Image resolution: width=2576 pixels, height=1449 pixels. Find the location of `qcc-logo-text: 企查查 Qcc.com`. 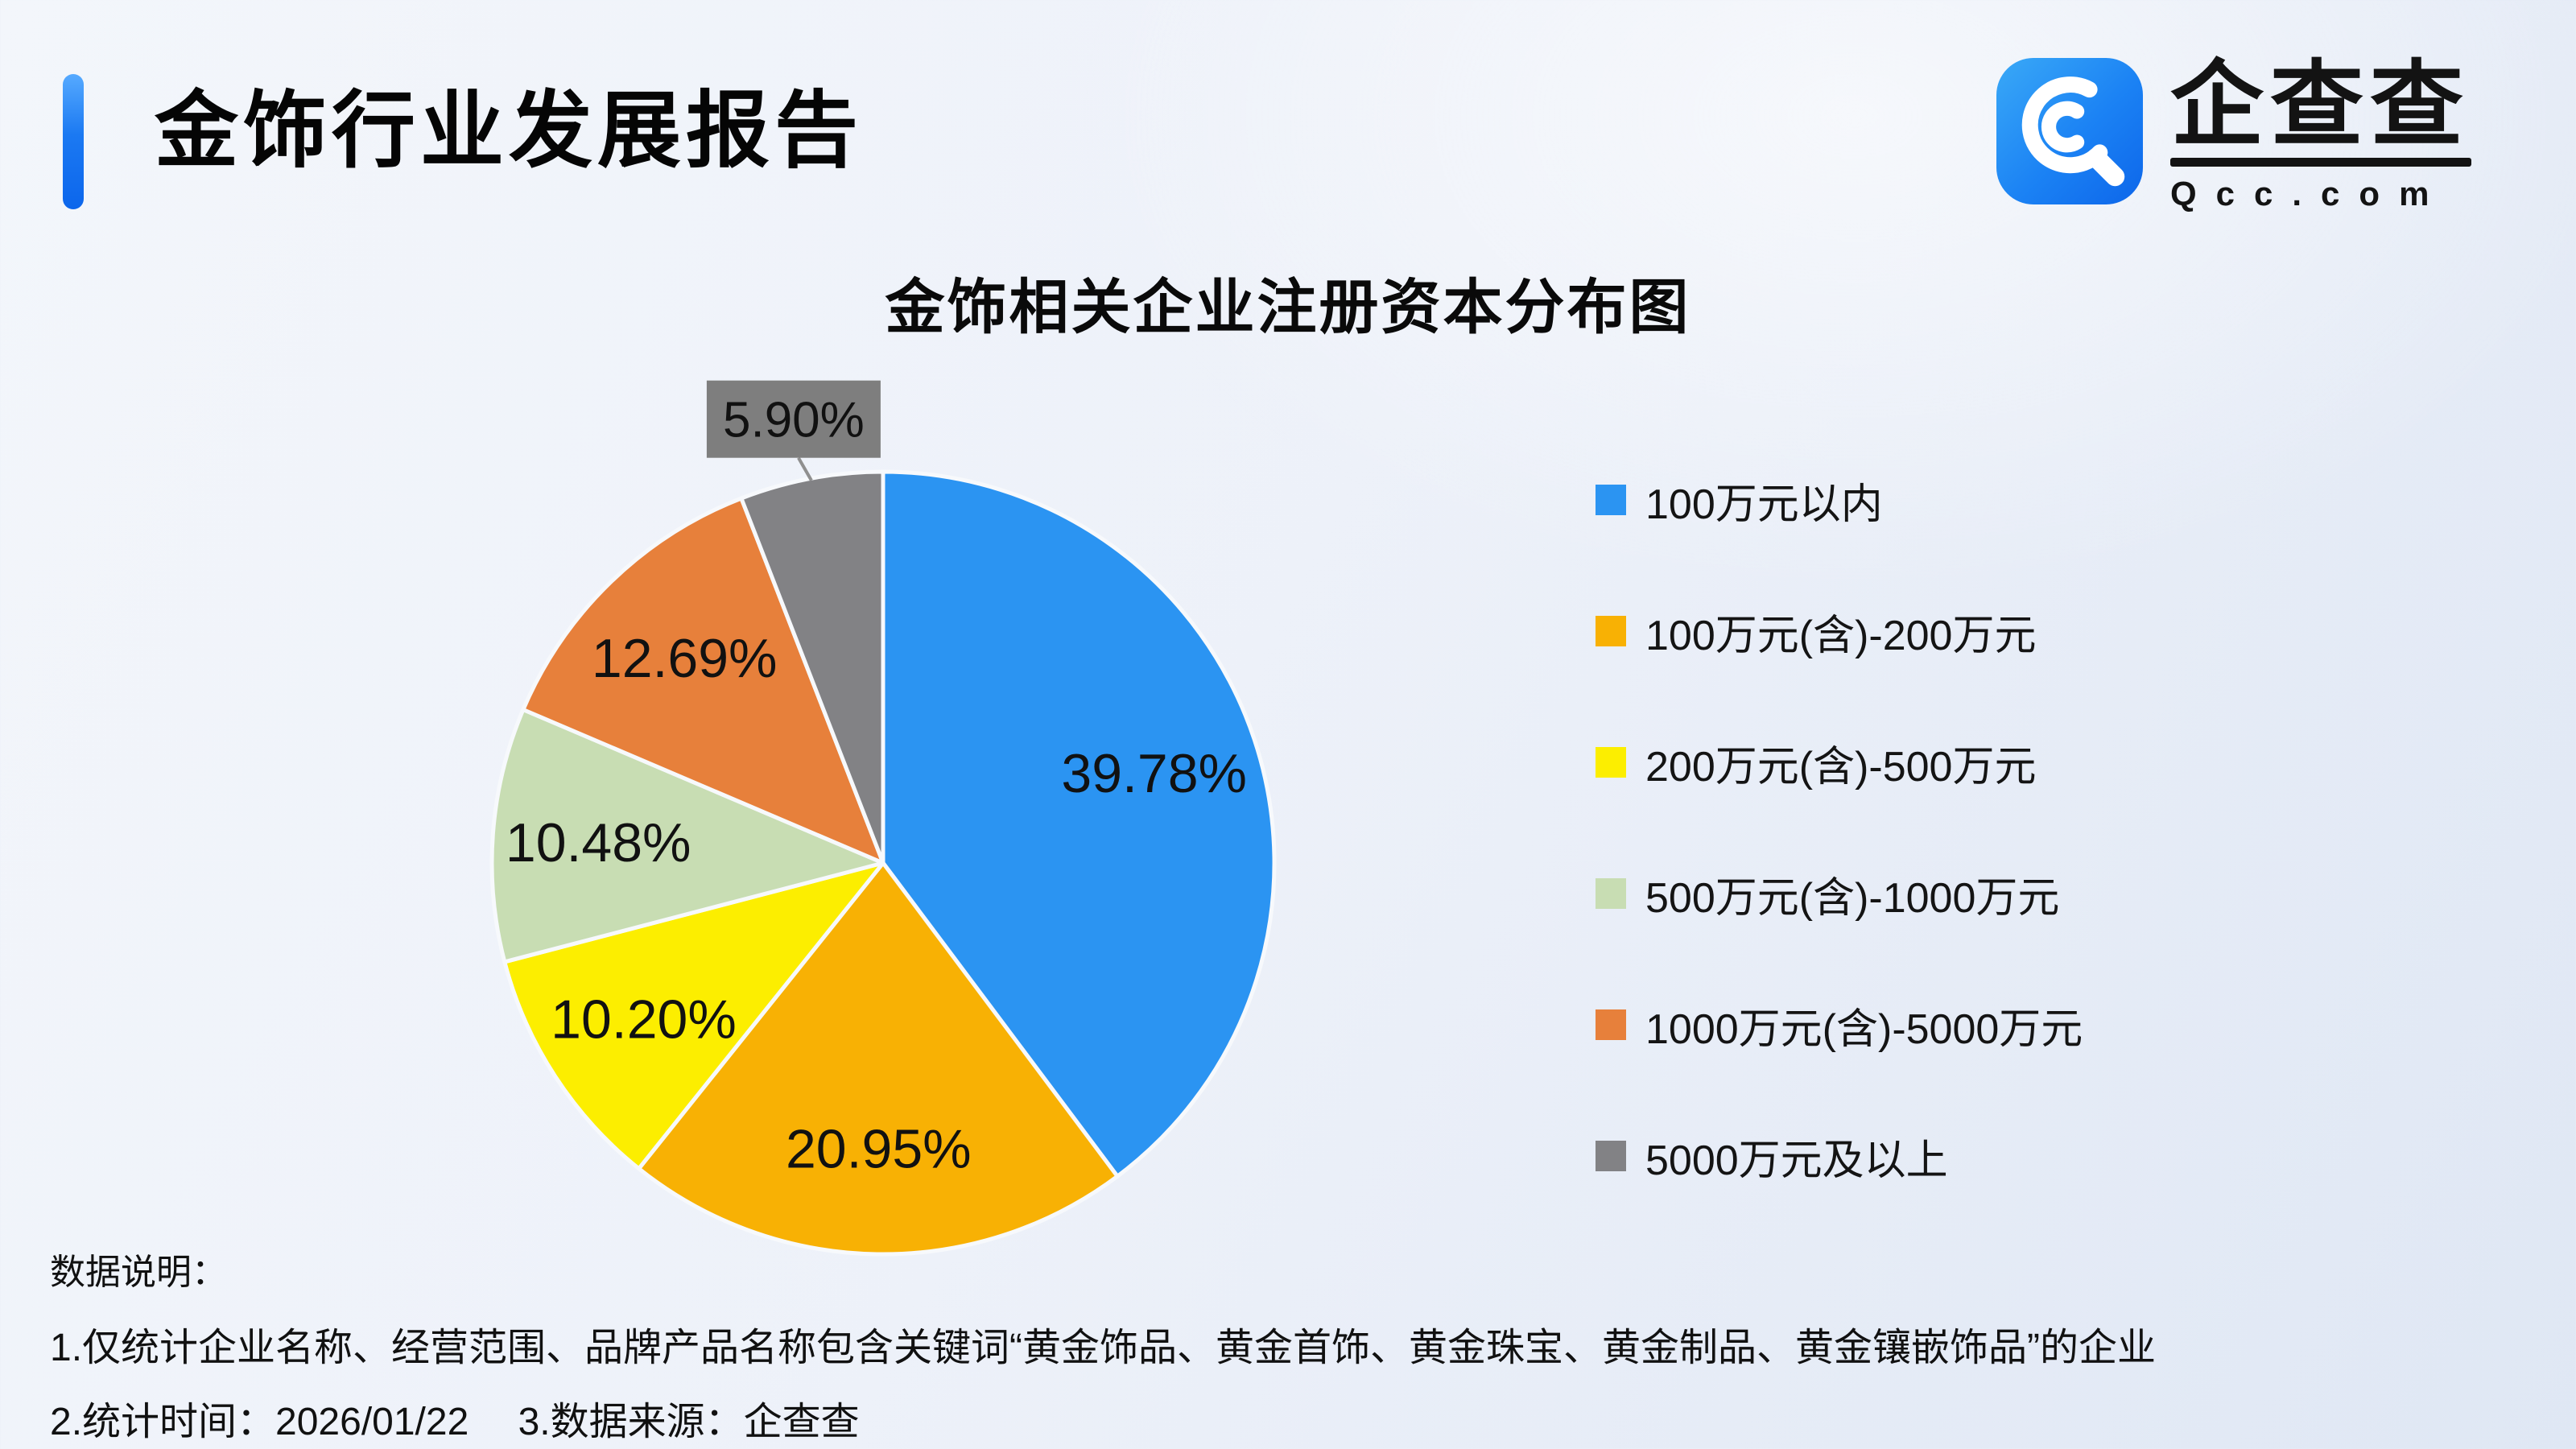

qcc-logo-text: 企查查 Qcc.com is located at coordinates (2320, 135).